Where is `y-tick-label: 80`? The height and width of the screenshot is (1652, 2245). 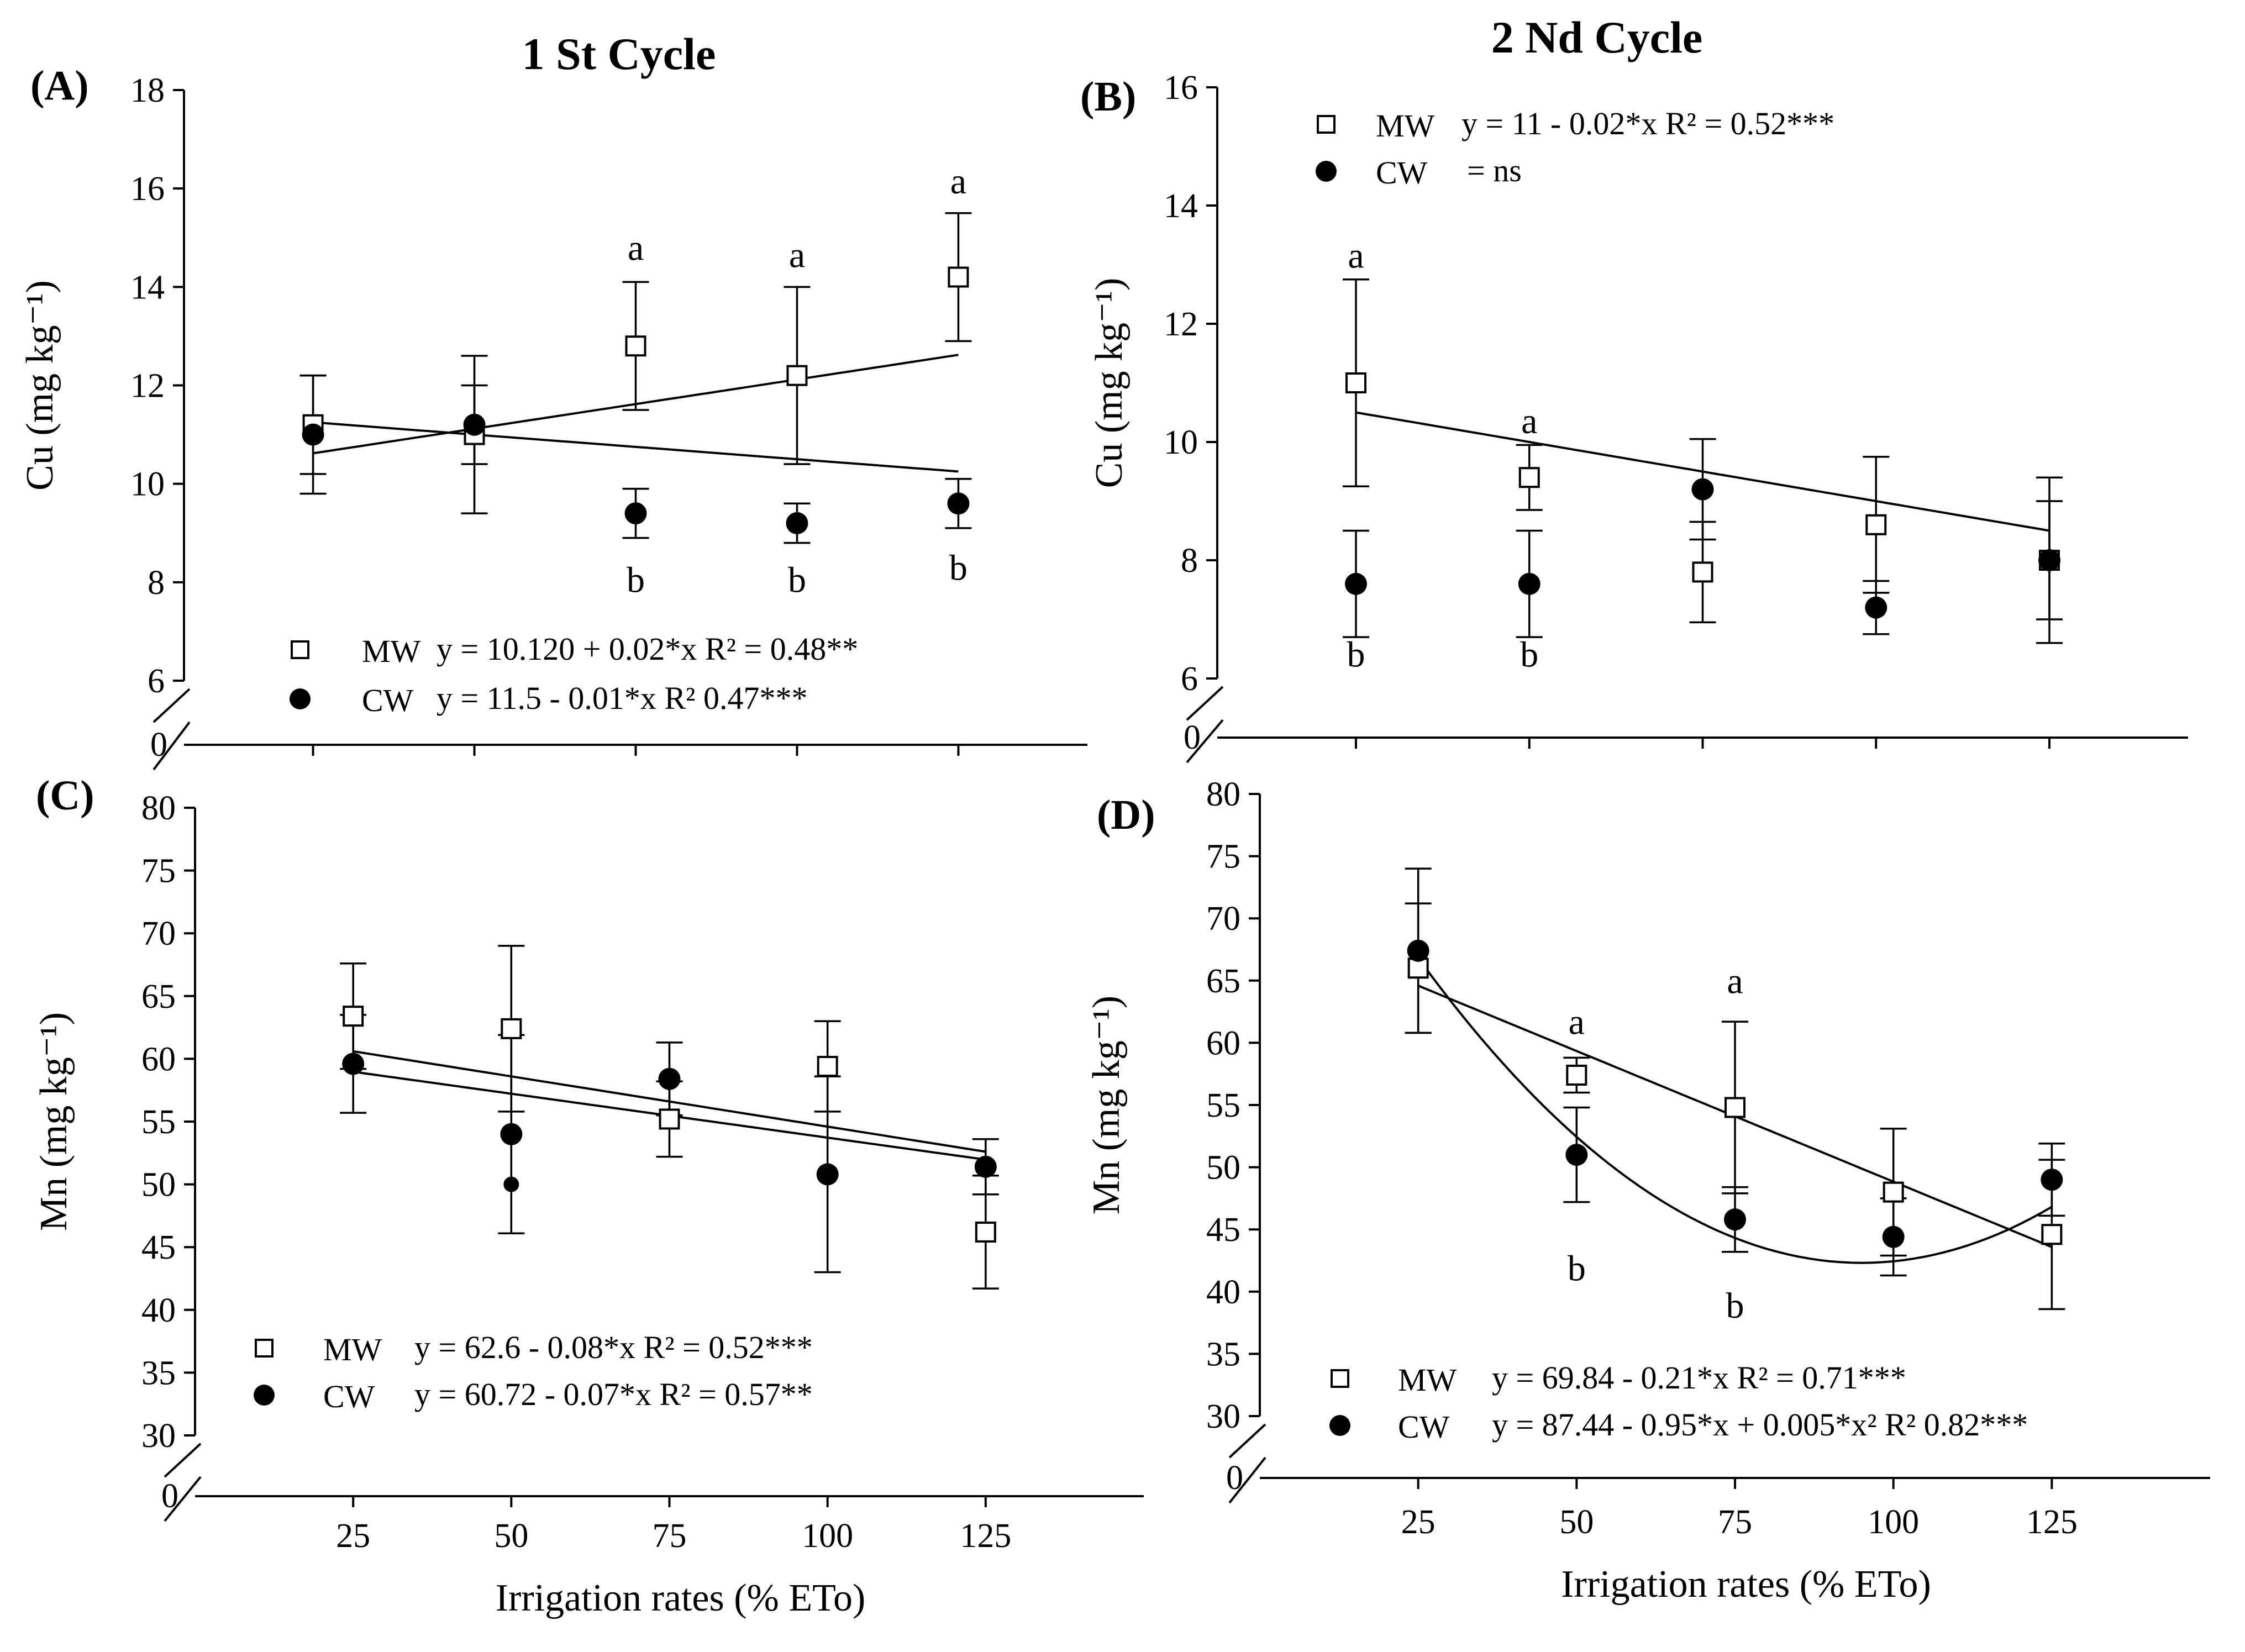
y-tick-label: 80 is located at coordinates (158, 808).